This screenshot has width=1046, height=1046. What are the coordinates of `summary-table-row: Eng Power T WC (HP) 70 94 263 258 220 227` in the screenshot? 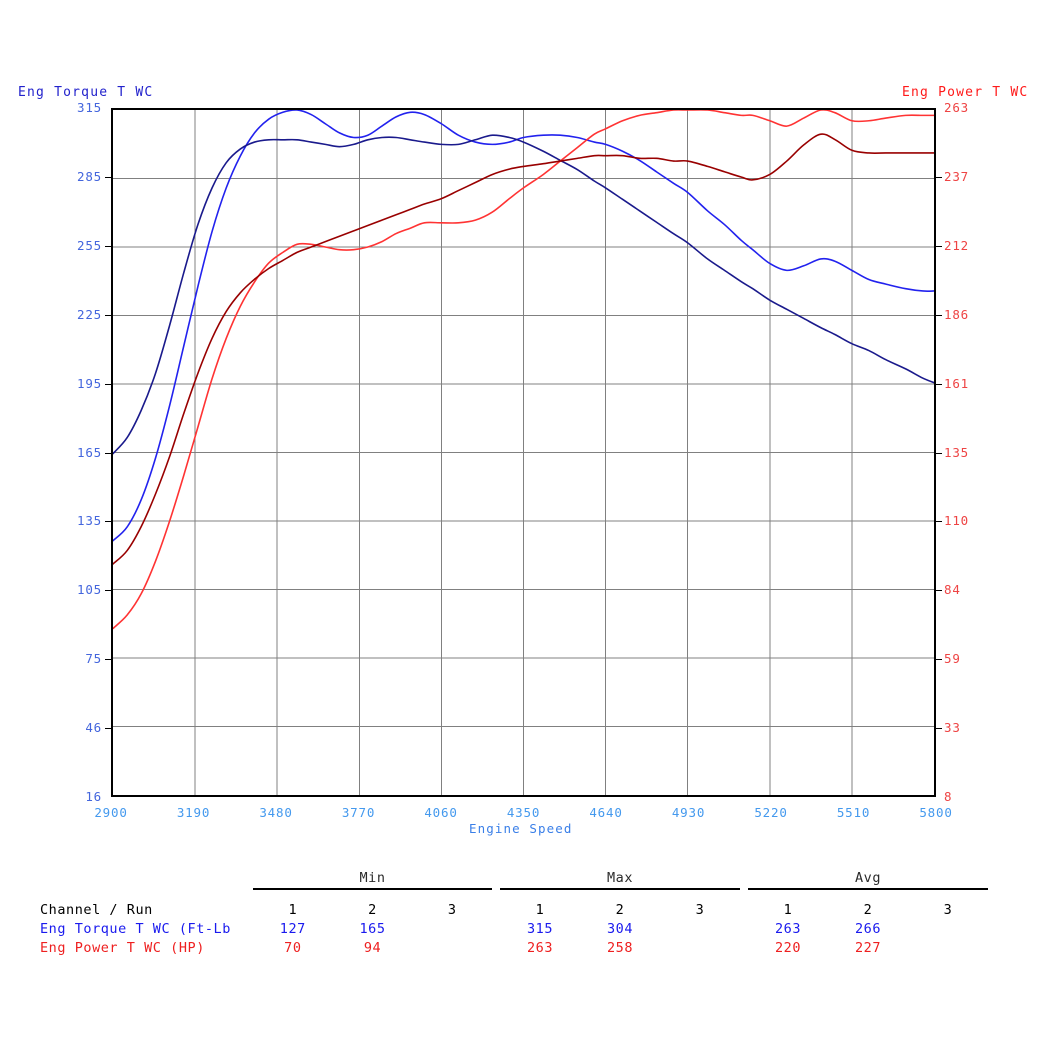 It's located at (523, 949).